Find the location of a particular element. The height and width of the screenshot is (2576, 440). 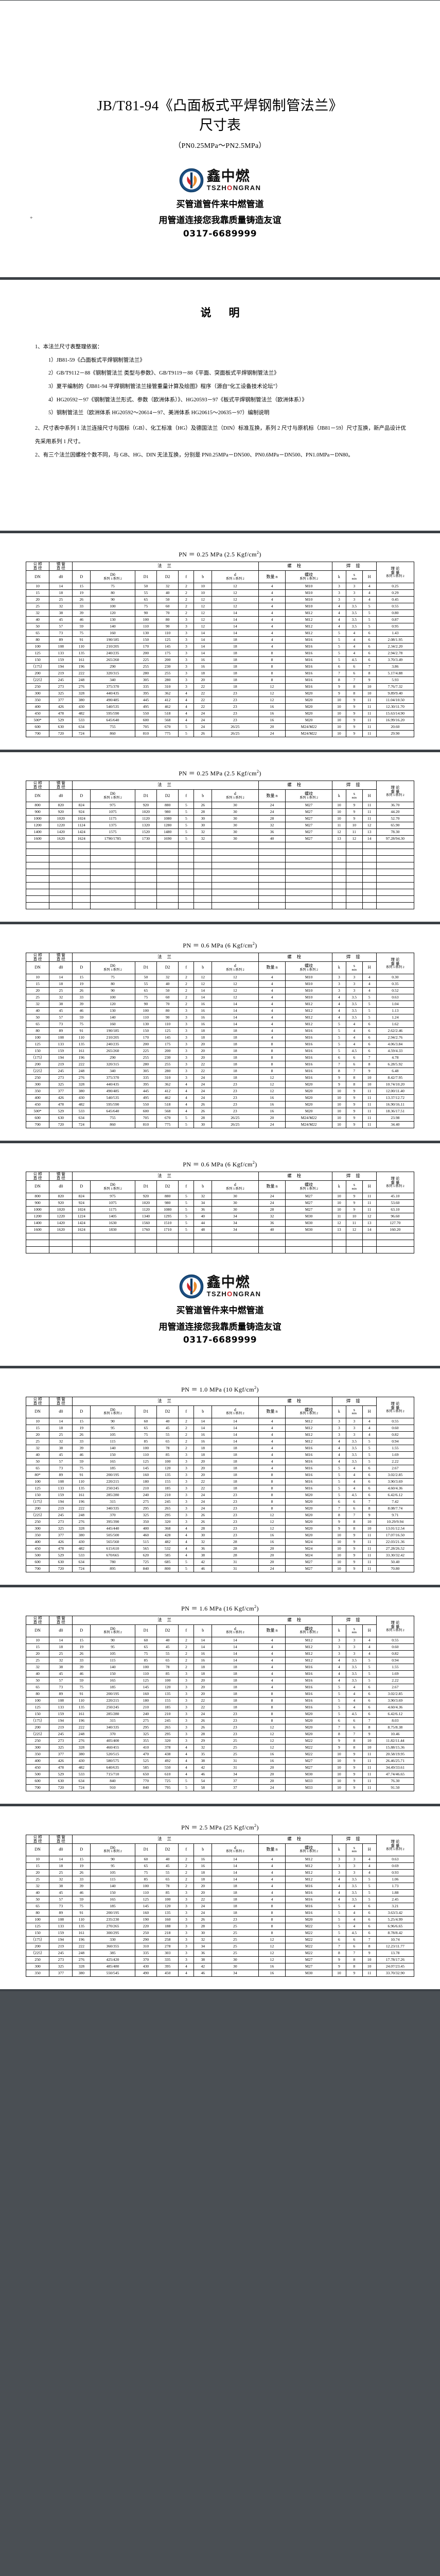

table-row: 10 14 15 75 50 32 2 12 12 4 M10 3 3 4 0.30 is located at coordinates (220, 977).